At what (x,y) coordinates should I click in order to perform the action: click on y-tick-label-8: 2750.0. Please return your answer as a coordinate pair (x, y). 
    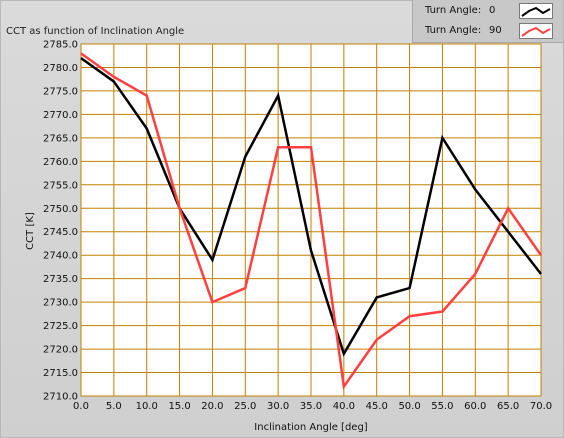
    Looking at the image, I should click on (60, 209).